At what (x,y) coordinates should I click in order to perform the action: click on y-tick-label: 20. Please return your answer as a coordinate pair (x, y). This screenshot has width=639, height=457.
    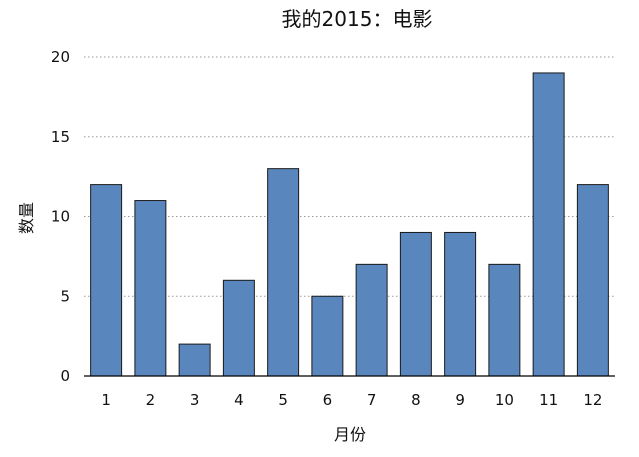
    Looking at the image, I should click on (60, 57).